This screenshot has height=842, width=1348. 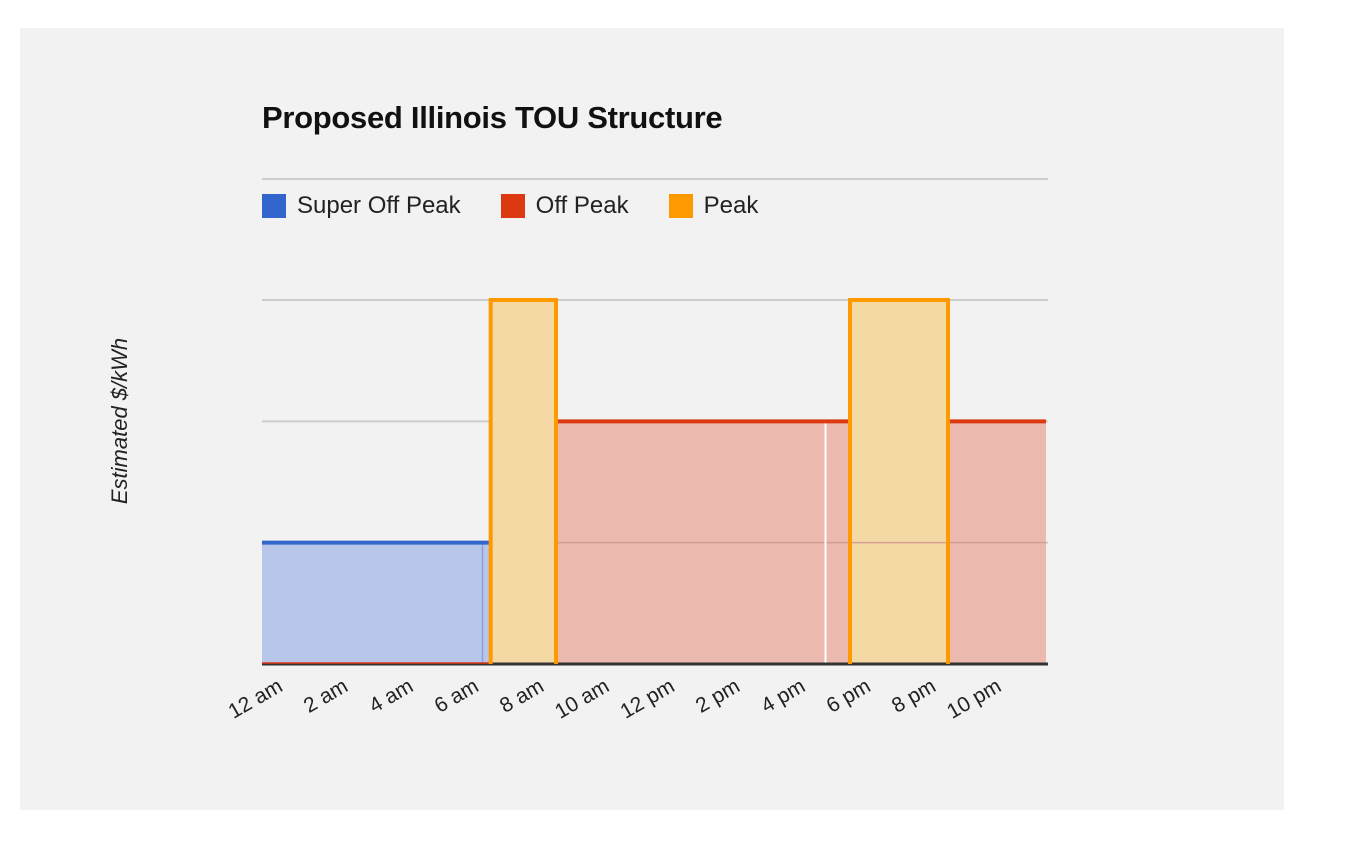 What do you see at coordinates (376, 603) in the screenshot?
I see `area-super-off-peak` at bounding box center [376, 603].